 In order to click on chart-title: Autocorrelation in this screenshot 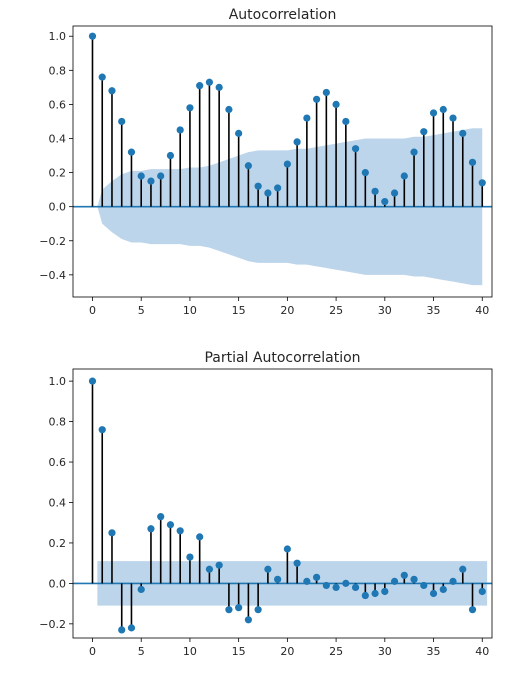, I will do `click(283, 15)`.